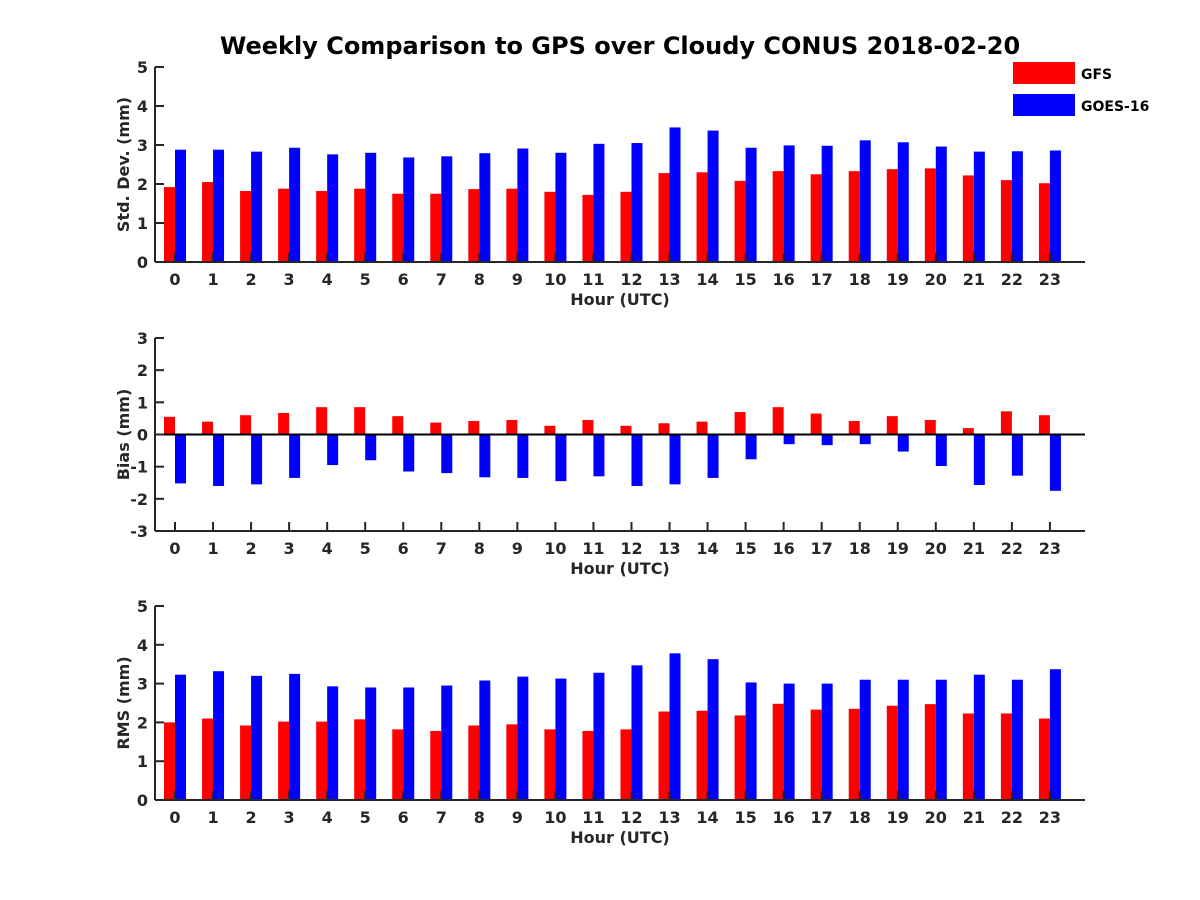 This screenshot has width=1200, height=900. Describe the element at coordinates (631, 817) in the screenshot. I see `x-tick-label: 12` at that location.